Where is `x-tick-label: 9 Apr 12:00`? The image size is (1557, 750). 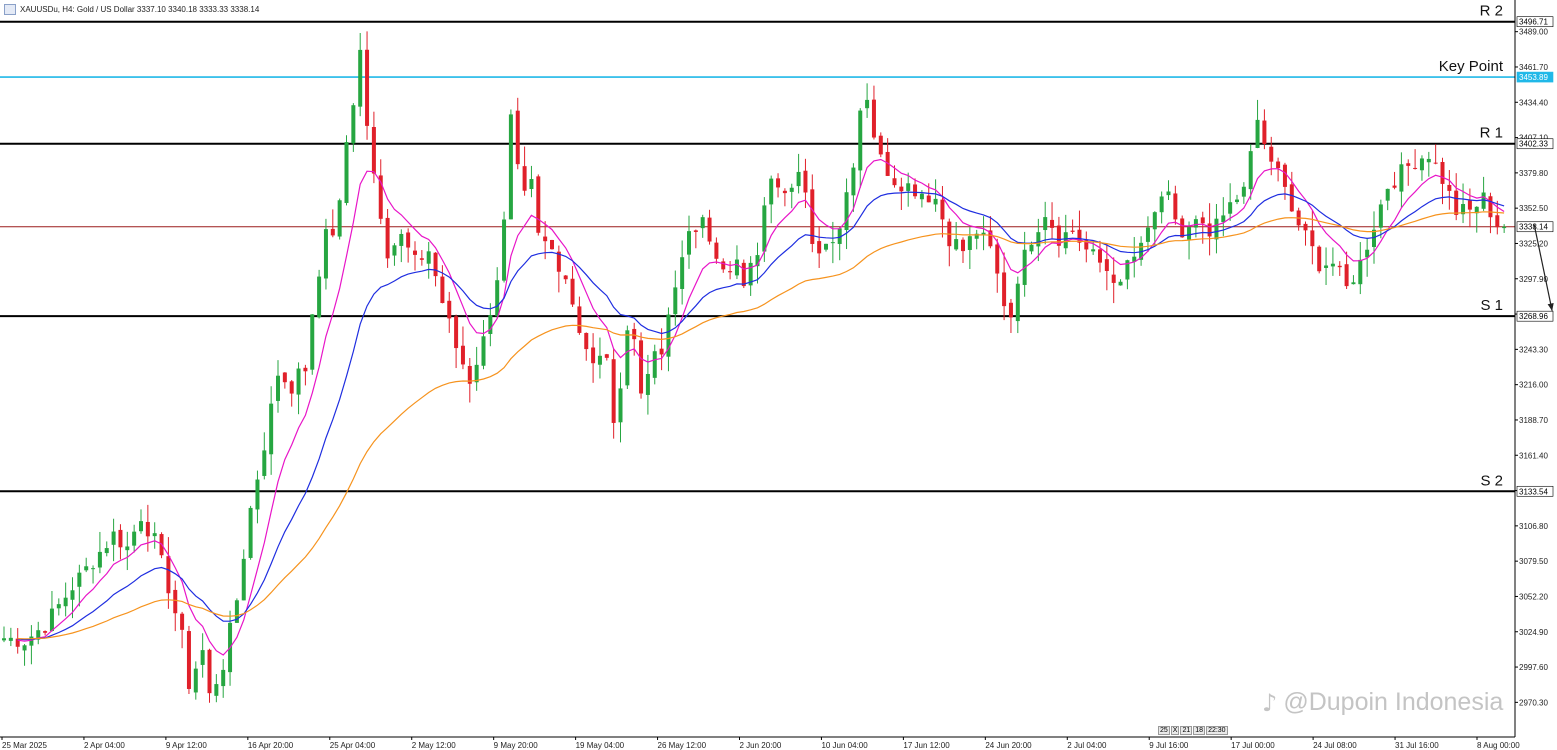
x-tick-label: 9 Apr 12:00 is located at coordinates (186, 745).